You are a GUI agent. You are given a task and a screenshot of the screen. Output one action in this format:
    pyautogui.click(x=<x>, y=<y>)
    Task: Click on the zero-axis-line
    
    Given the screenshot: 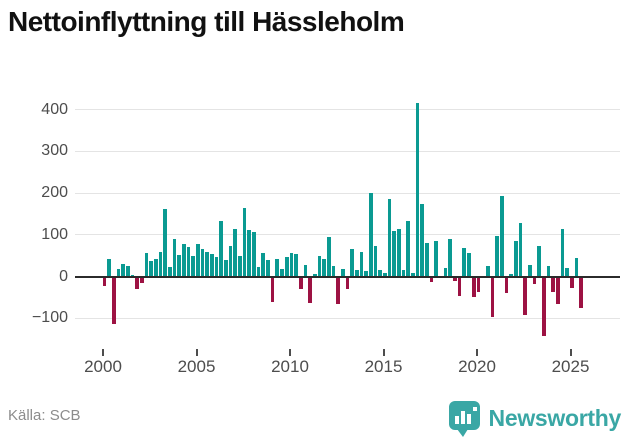 What is the action you would take?
    pyautogui.click(x=347, y=276)
    